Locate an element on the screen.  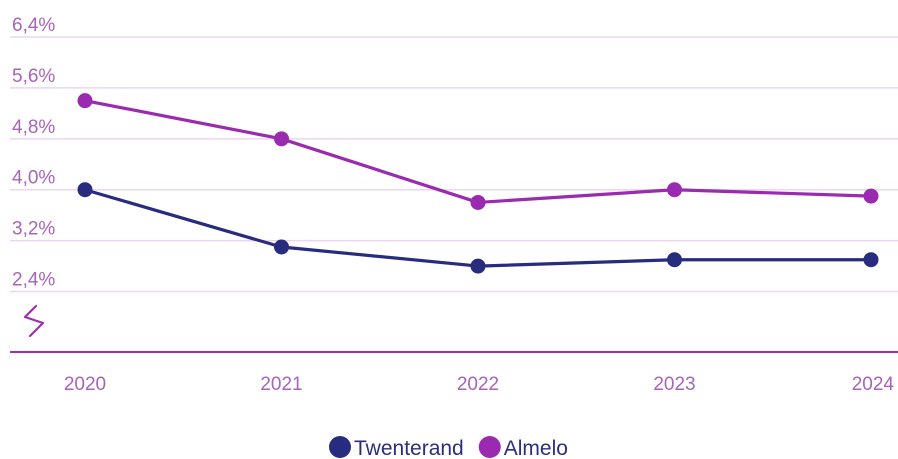
y-tick-label: 4,8% is located at coordinates (33, 127).